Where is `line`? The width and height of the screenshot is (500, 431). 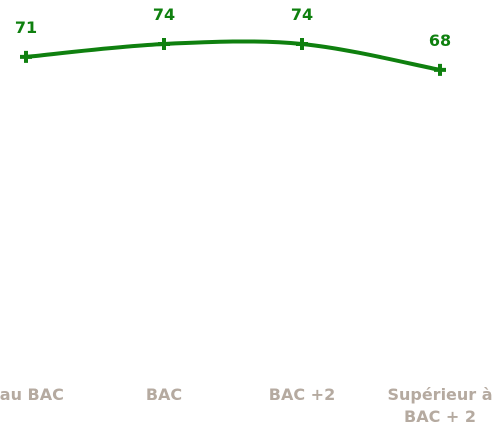 line is located at coordinates (233, 55).